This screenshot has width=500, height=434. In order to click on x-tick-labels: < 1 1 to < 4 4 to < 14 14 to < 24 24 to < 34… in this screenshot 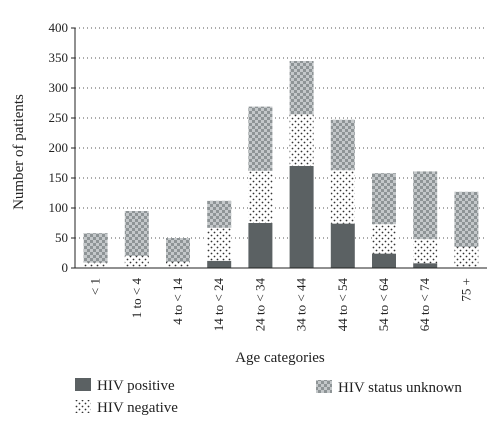, I will do `click(281, 305)`.